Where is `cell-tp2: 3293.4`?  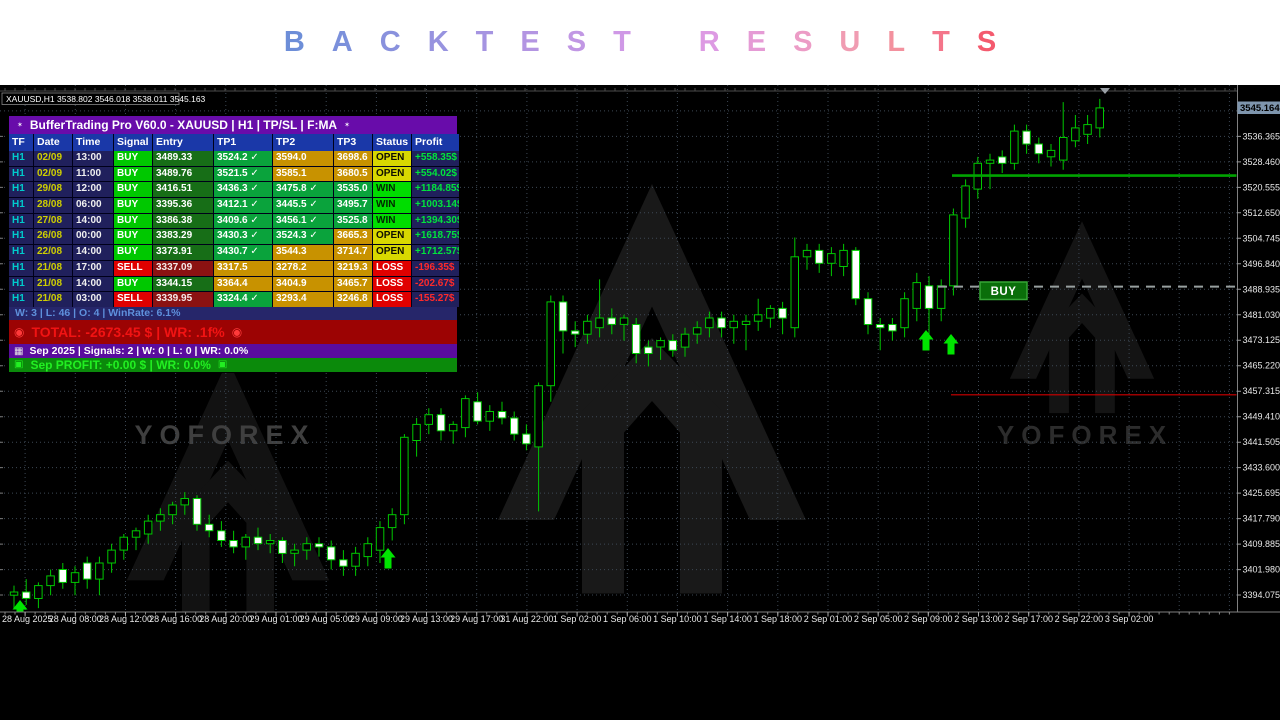
cell-tp2: 3293.4 is located at coordinates (303, 299).